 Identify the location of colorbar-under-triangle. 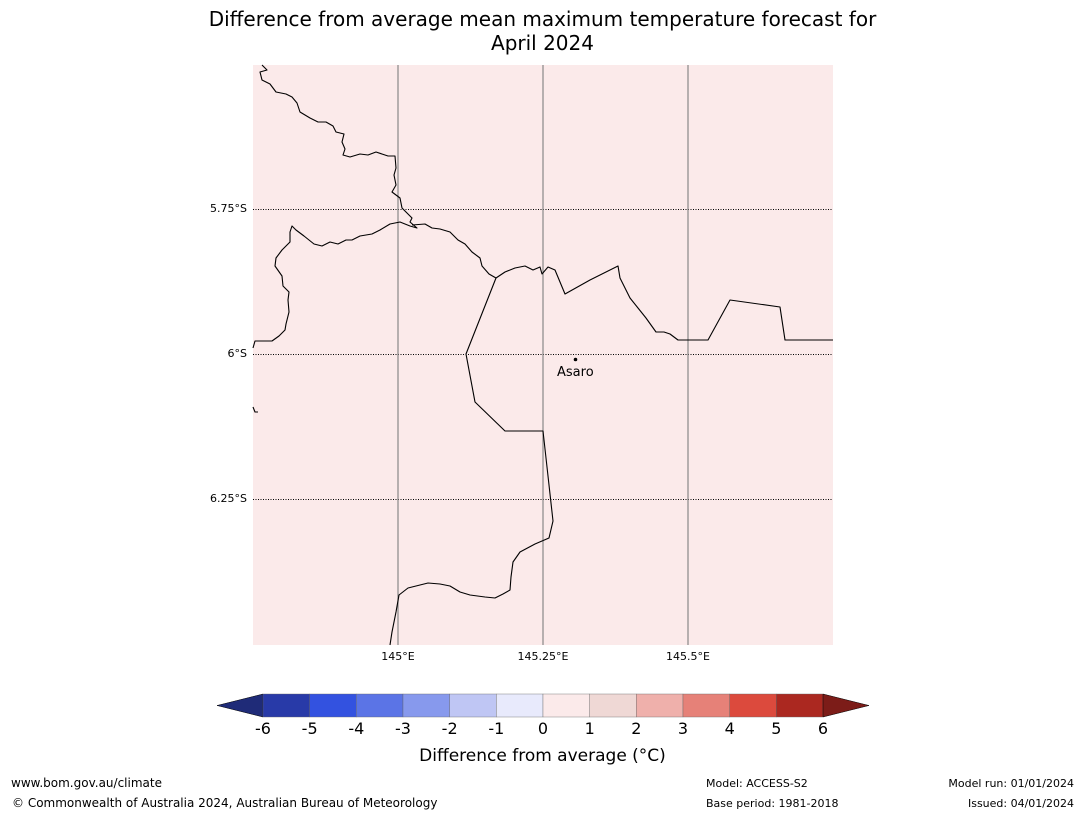
(240, 705).